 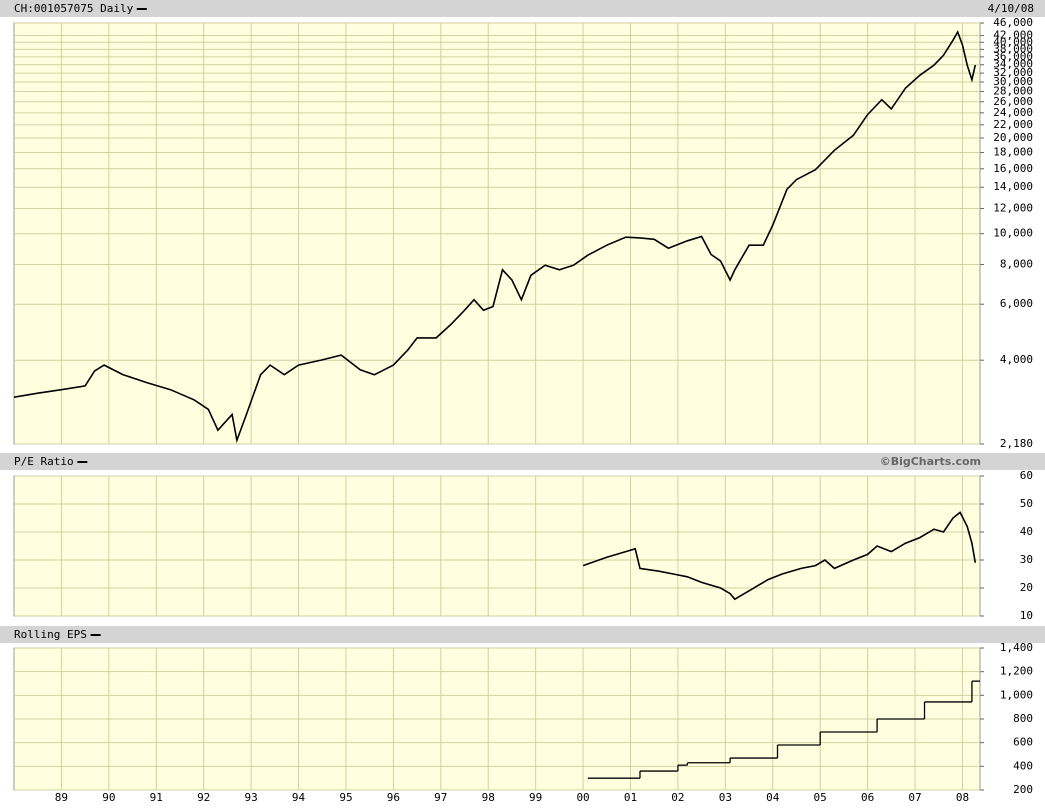 I want to click on panel-title: Rolling EPS, so click(x=50, y=634).